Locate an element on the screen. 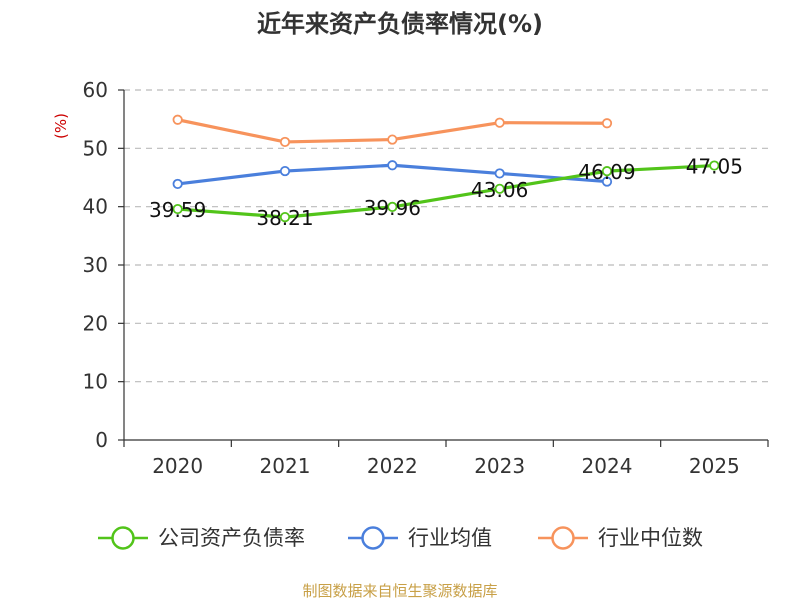  data-labels: 39.59 38.21 39.96 43.06 46.09 47.05 is located at coordinates (446, 193).